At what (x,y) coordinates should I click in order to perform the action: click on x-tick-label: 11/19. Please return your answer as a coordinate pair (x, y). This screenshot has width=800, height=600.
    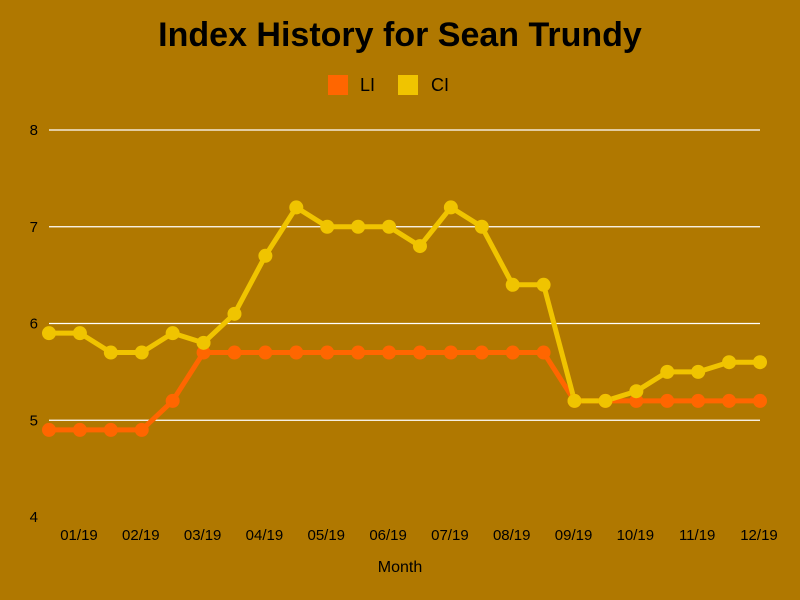
    Looking at the image, I should click on (697, 535).